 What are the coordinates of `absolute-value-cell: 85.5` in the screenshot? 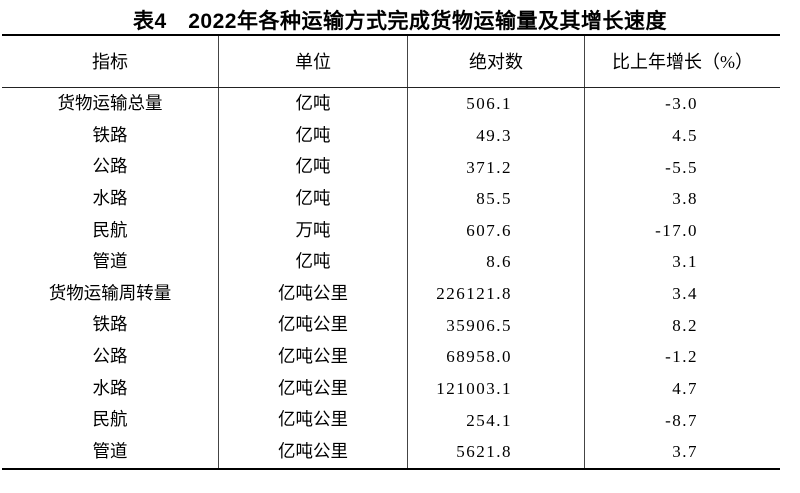 It's located at (496, 198).